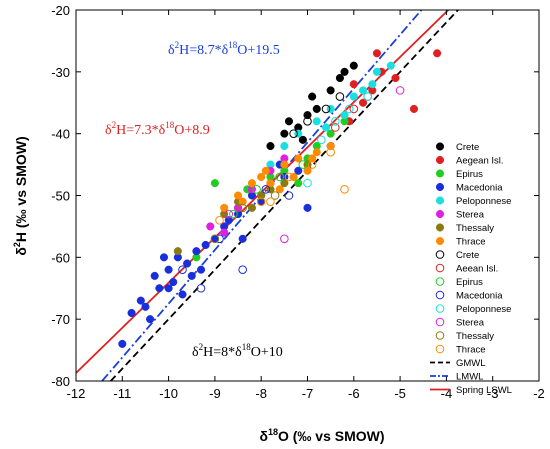 Image resolution: width=550 pixels, height=449 pixels. Describe the element at coordinates (60, 257) in the screenshot. I see `y-tick-label: -60` at that location.